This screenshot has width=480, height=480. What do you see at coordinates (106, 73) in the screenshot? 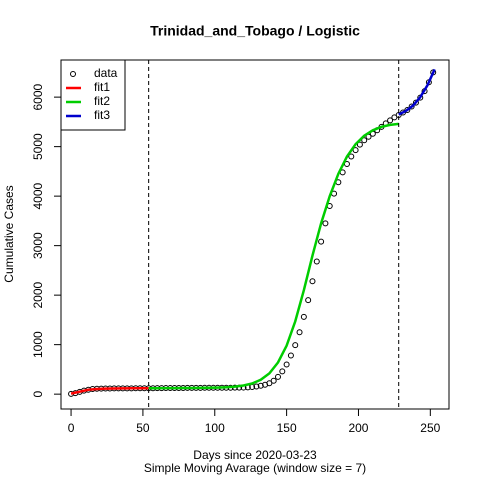
I see `legend-label: data` at bounding box center [106, 73].